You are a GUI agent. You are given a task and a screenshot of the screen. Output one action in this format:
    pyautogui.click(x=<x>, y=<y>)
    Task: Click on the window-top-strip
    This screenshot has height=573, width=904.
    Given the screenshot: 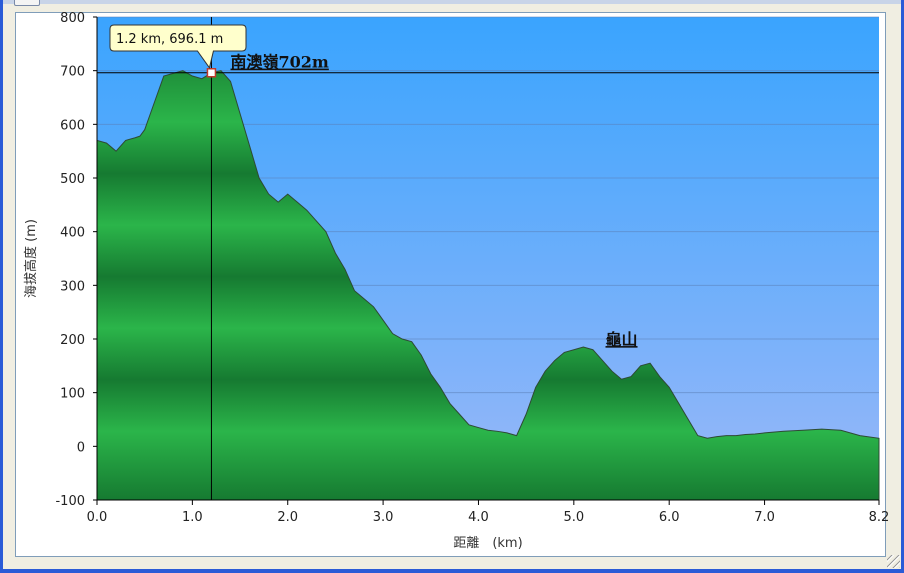 What is the action you would take?
    pyautogui.click(x=452, y=2)
    